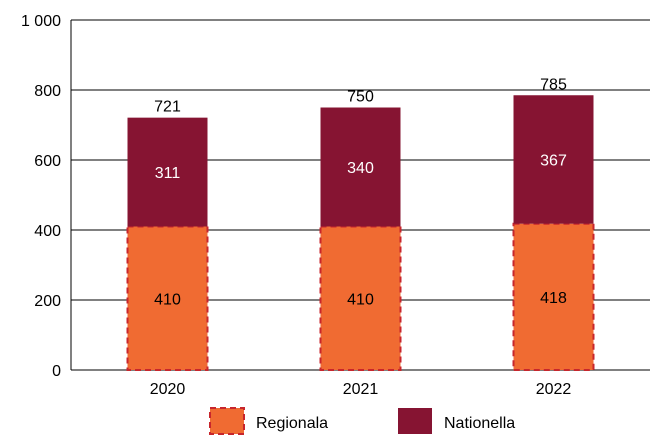  What do you see at coordinates (47, 161) in the screenshot?
I see `y-tick-label: 600` at bounding box center [47, 161].